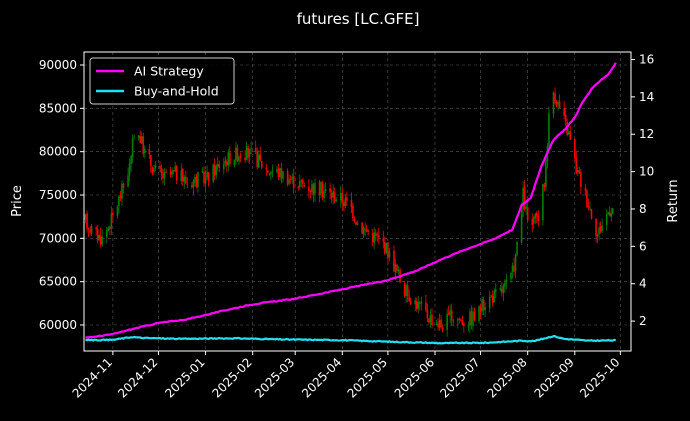 This screenshot has width=690, height=421. Describe the element at coordinates (58, 108) in the screenshot. I see `y-tick-label: 85000` at that location.